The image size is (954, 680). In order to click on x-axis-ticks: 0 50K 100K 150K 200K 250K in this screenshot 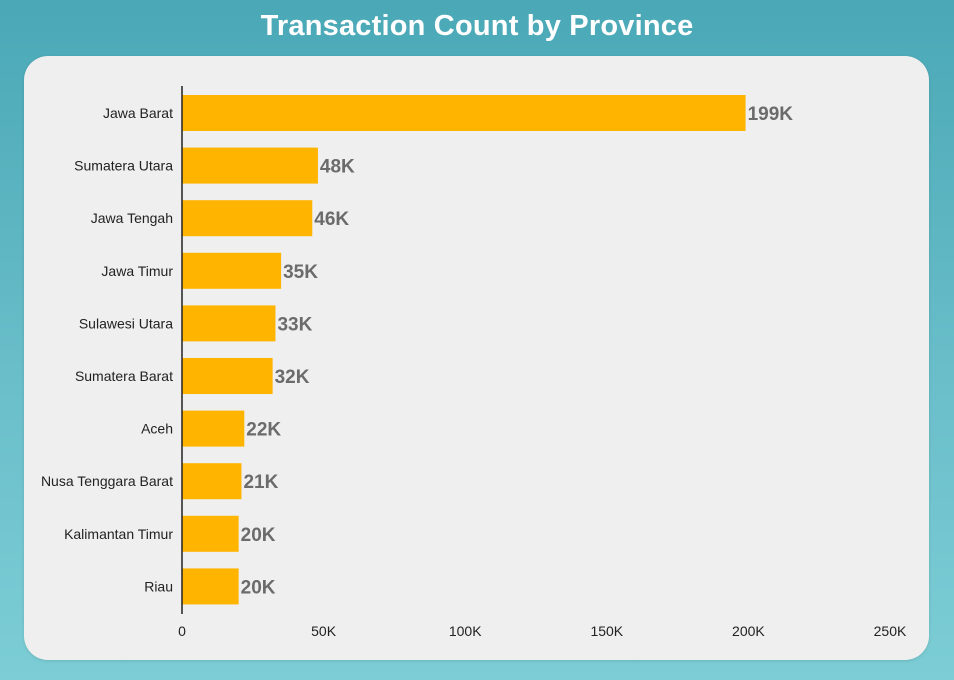, I will do `click(542, 631)`.